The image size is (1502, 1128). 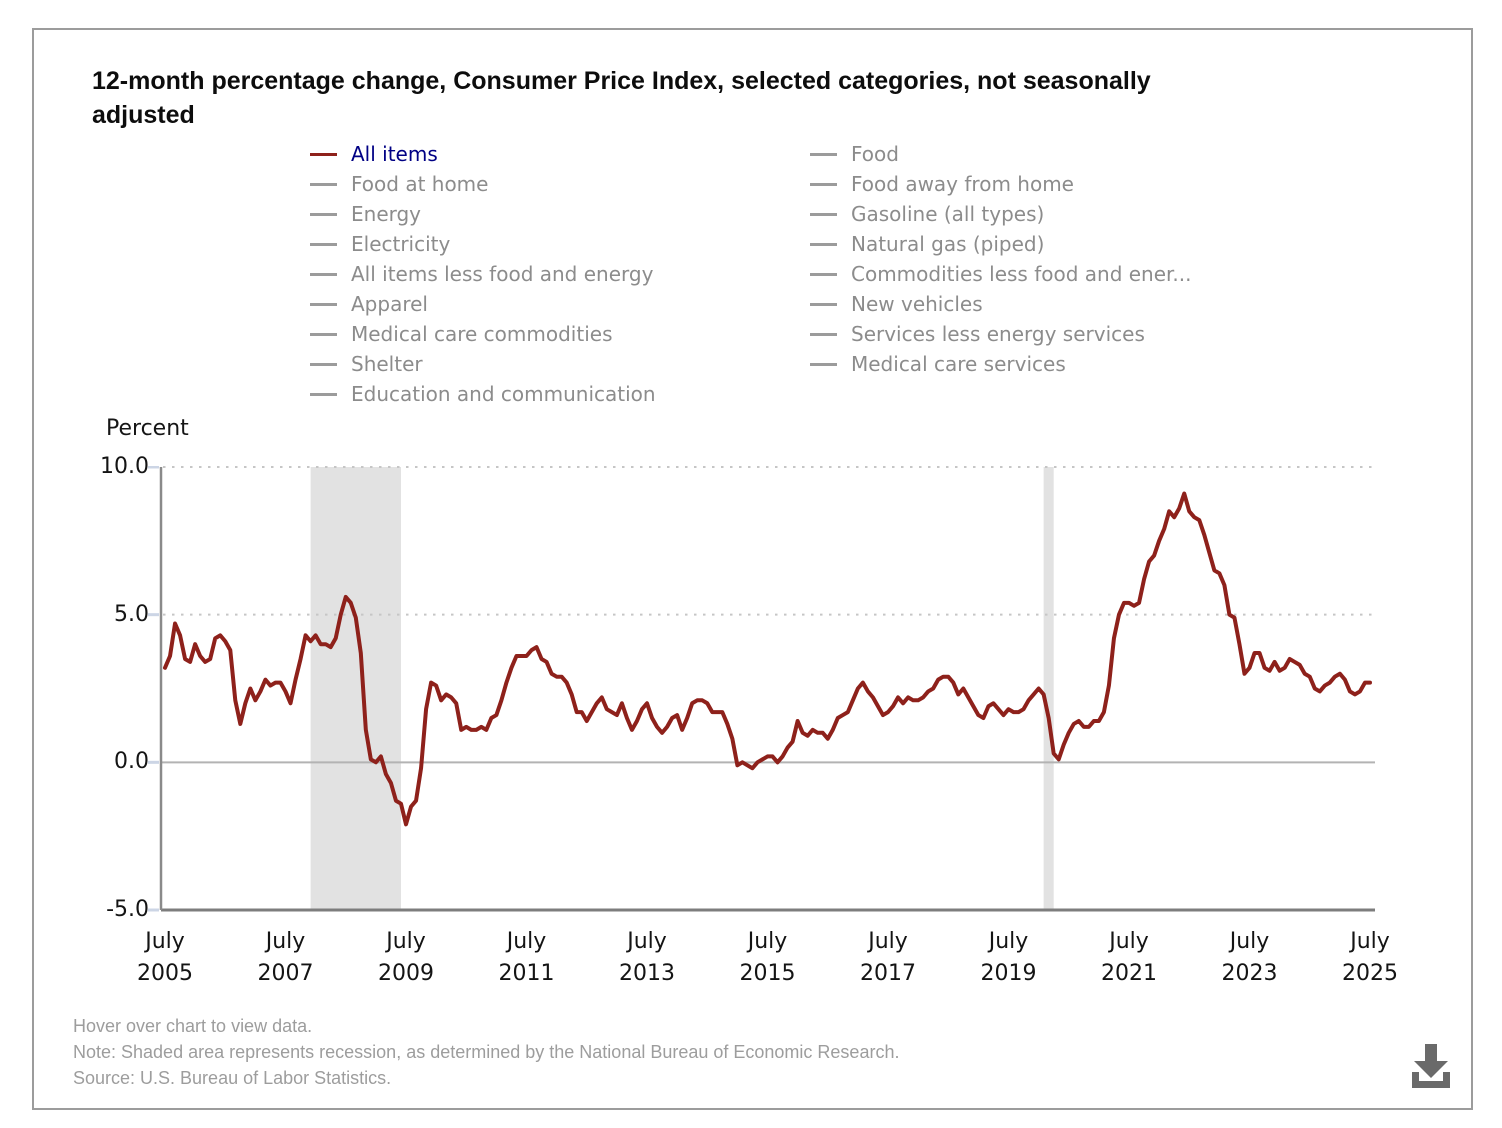 What do you see at coordinates (888, 973) in the screenshot?
I see `x-tick-year-2017: 2017` at bounding box center [888, 973].